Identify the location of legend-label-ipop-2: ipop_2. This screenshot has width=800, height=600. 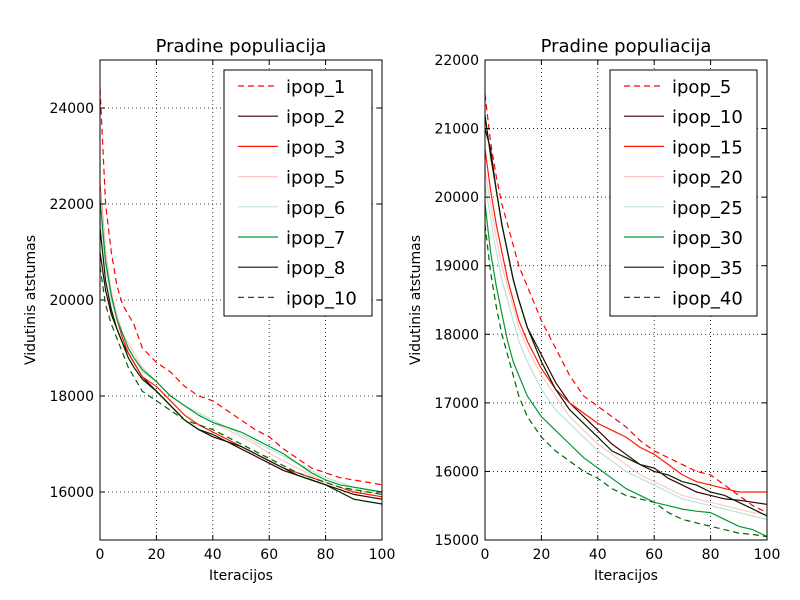
(315, 117).